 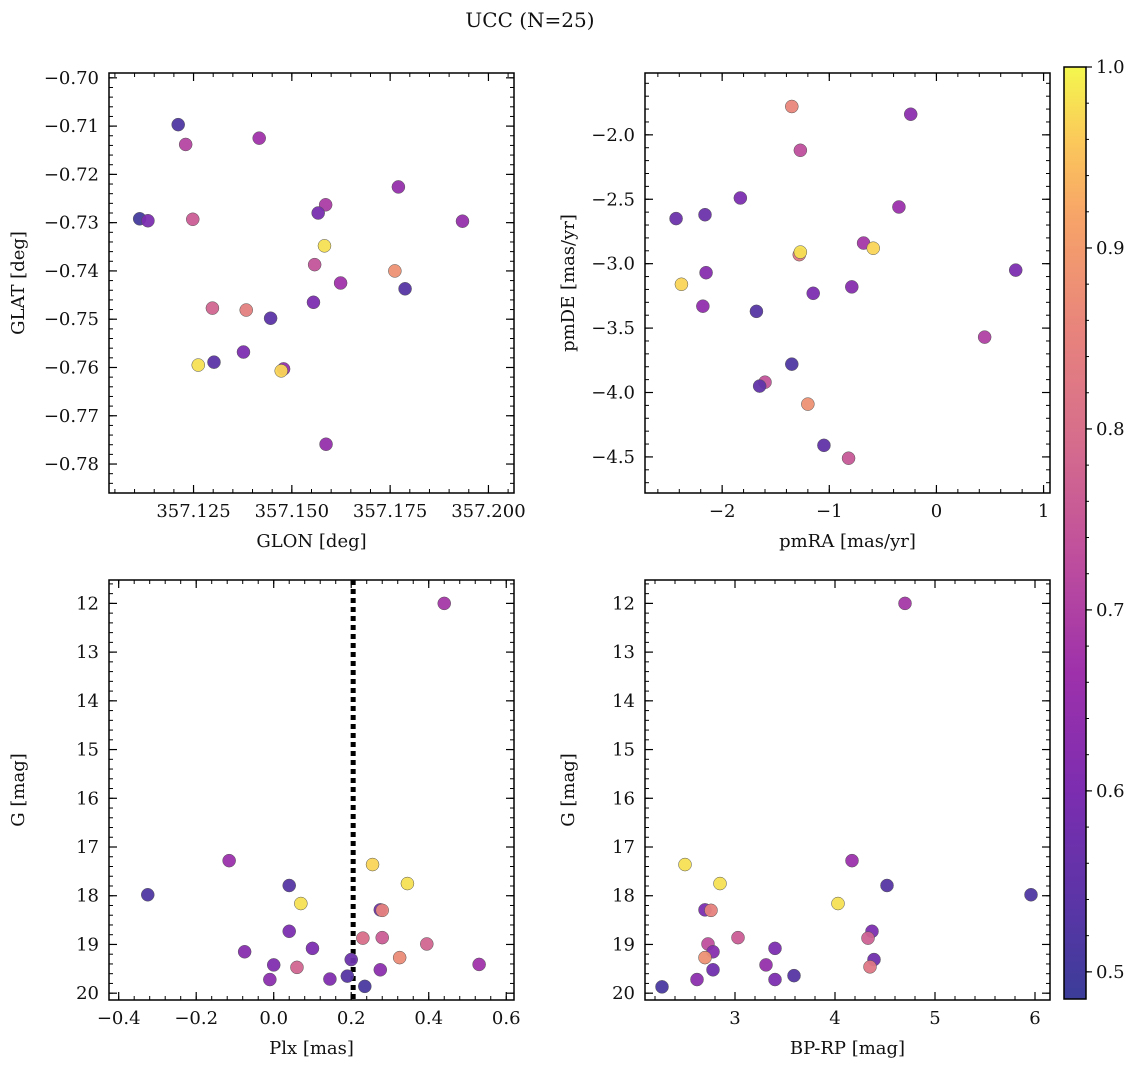 What do you see at coordinates (623, 847) in the screenshot?
I see `y-tick-label: 17` at bounding box center [623, 847].